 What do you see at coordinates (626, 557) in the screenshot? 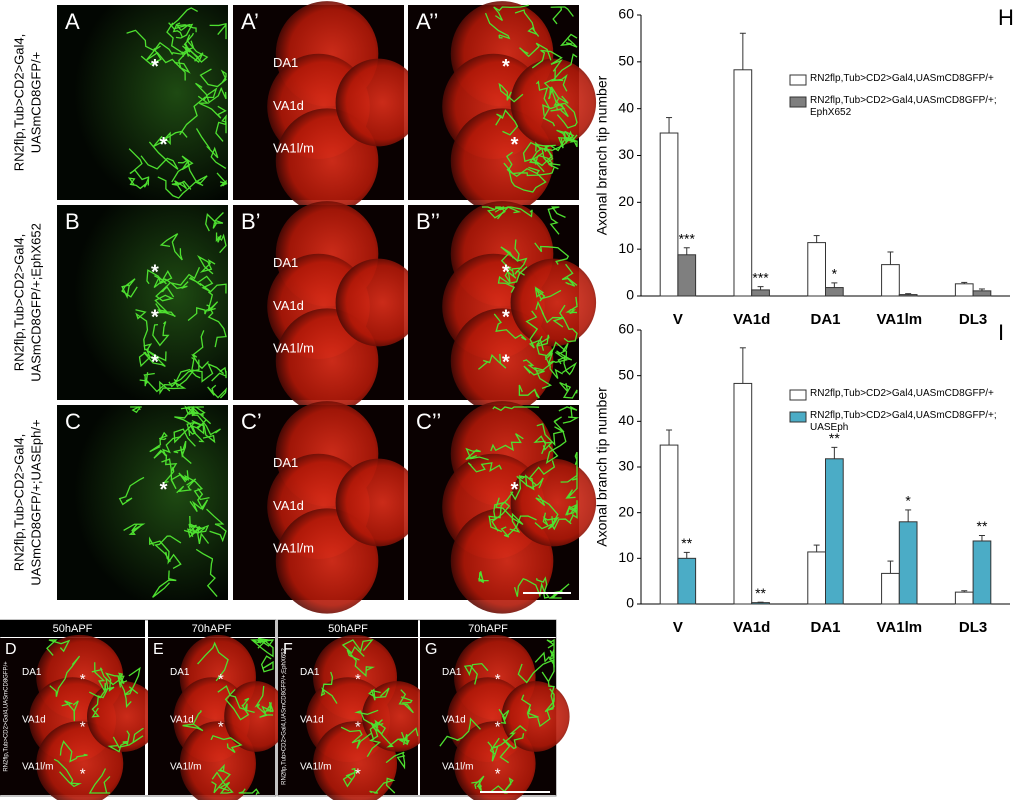
I see `y-tick-label: 10` at bounding box center [626, 557].